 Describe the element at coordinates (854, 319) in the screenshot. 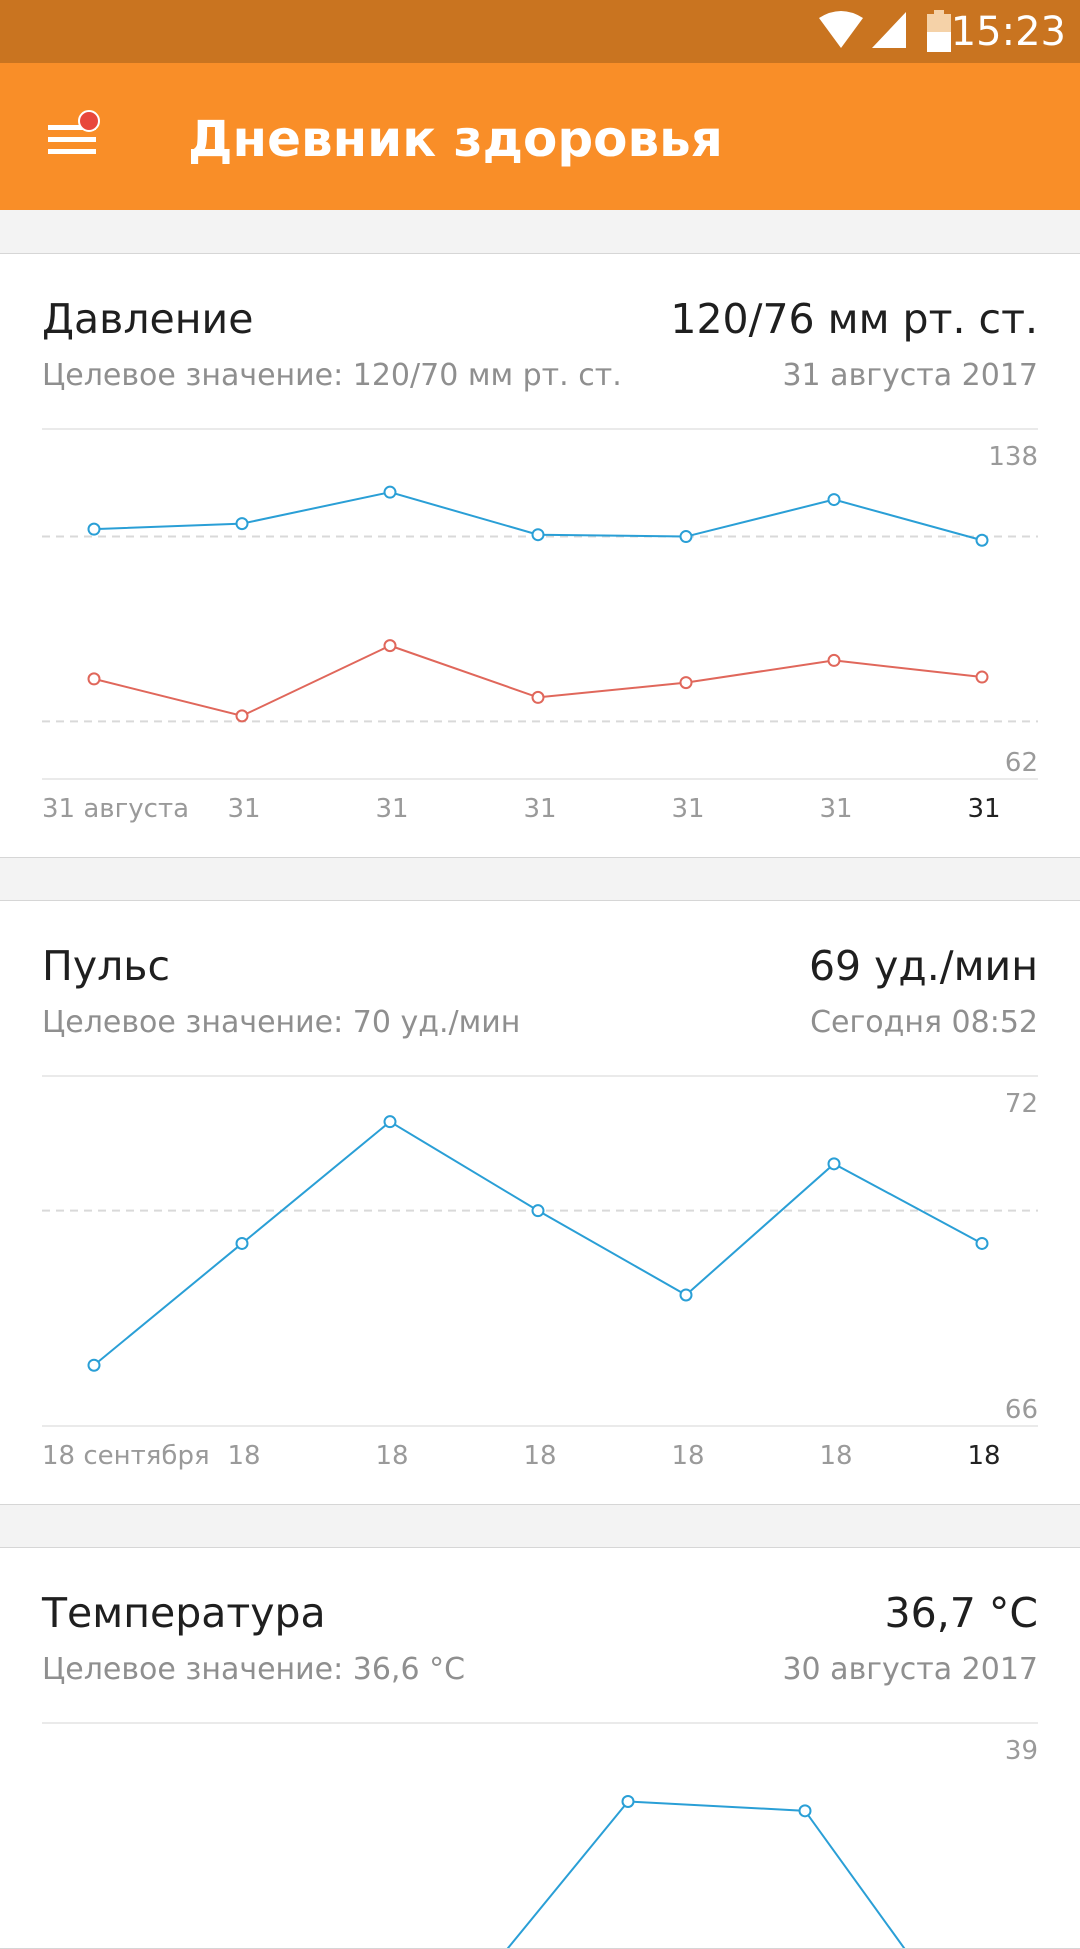

I see `card-value: 120/76 мм рт. ст.` at that location.